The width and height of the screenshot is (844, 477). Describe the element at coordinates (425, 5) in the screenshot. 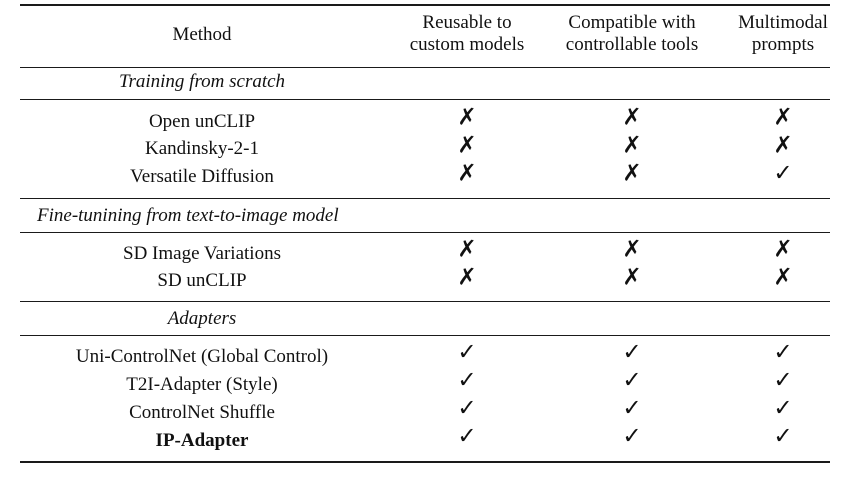

I see `table-top-rule` at that location.